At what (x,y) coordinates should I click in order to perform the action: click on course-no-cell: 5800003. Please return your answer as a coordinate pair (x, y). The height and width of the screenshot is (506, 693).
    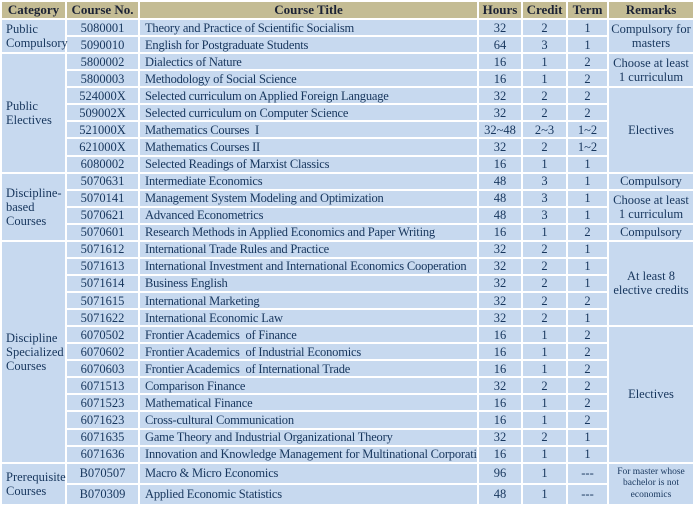
    Looking at the image, I should click on (102, 79).